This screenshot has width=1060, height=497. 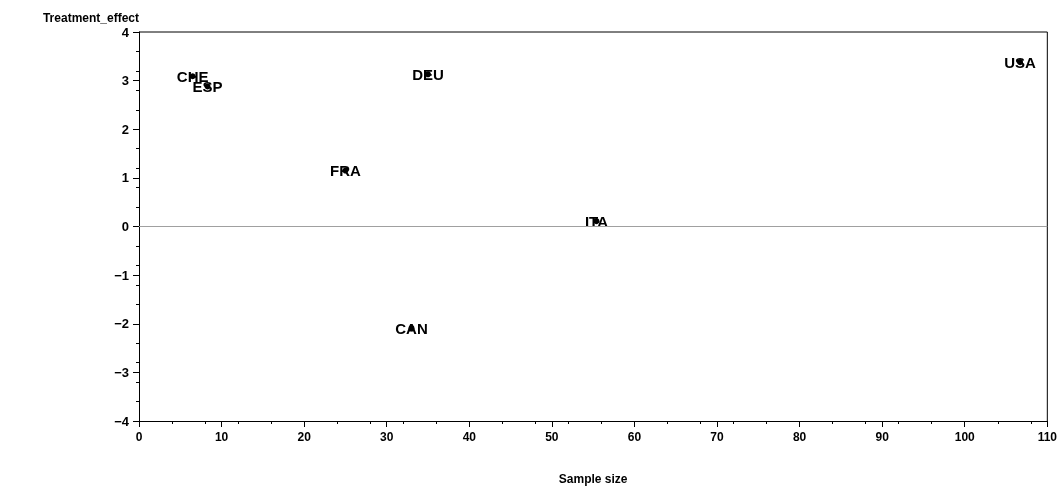 What do you see at coordinates (122, 421) in the screenshot?
I see `y-tick-label: −4` at bounding box center [122, 421].